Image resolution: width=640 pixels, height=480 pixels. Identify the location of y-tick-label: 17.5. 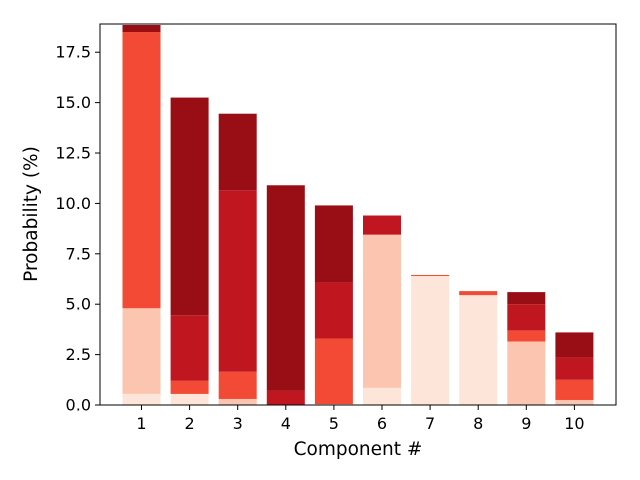
(73, 52).